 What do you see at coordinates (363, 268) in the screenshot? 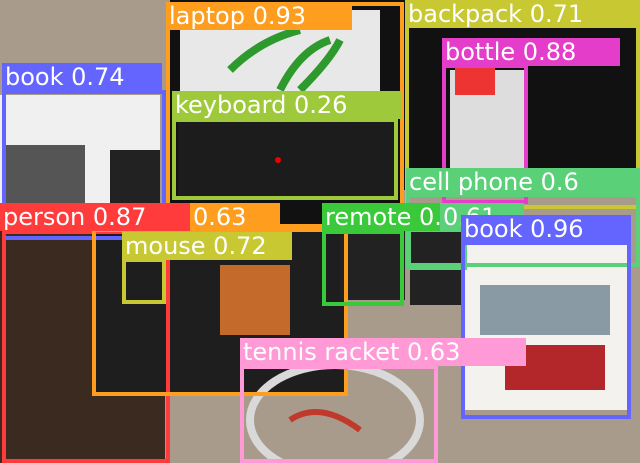
I see `detection-box-remote` at bounding box center [363, 268].